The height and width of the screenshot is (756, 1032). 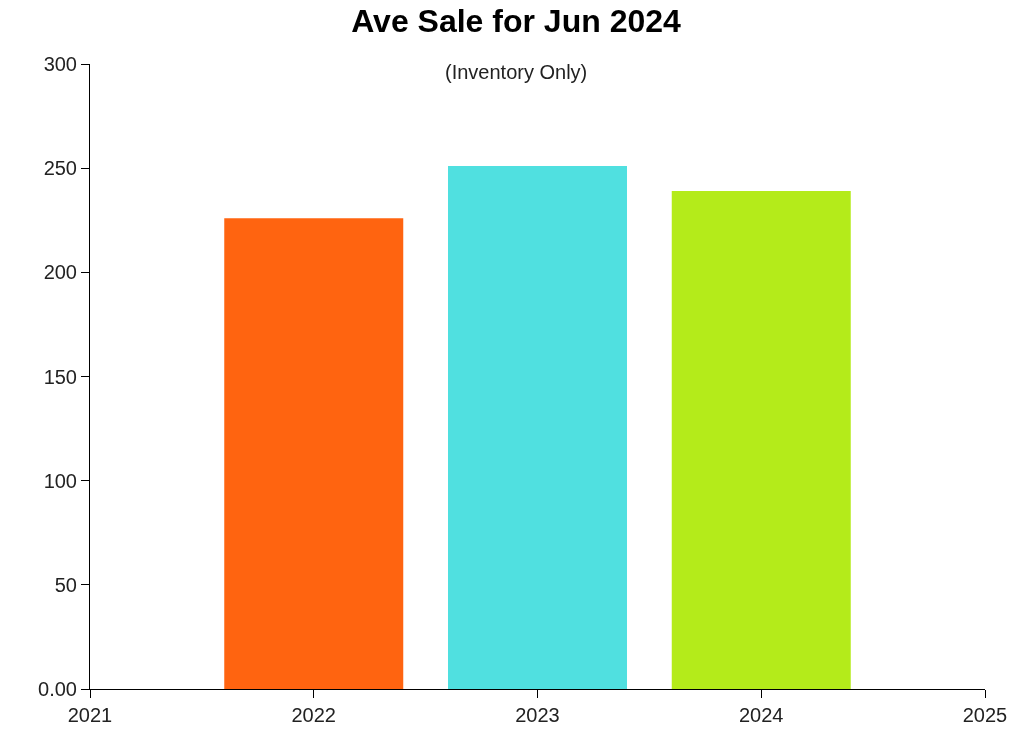 What do you see at coordinates (60, 168) in the screenshot?
I see `y-tick-label: 250` at bounding box center [60, 168].